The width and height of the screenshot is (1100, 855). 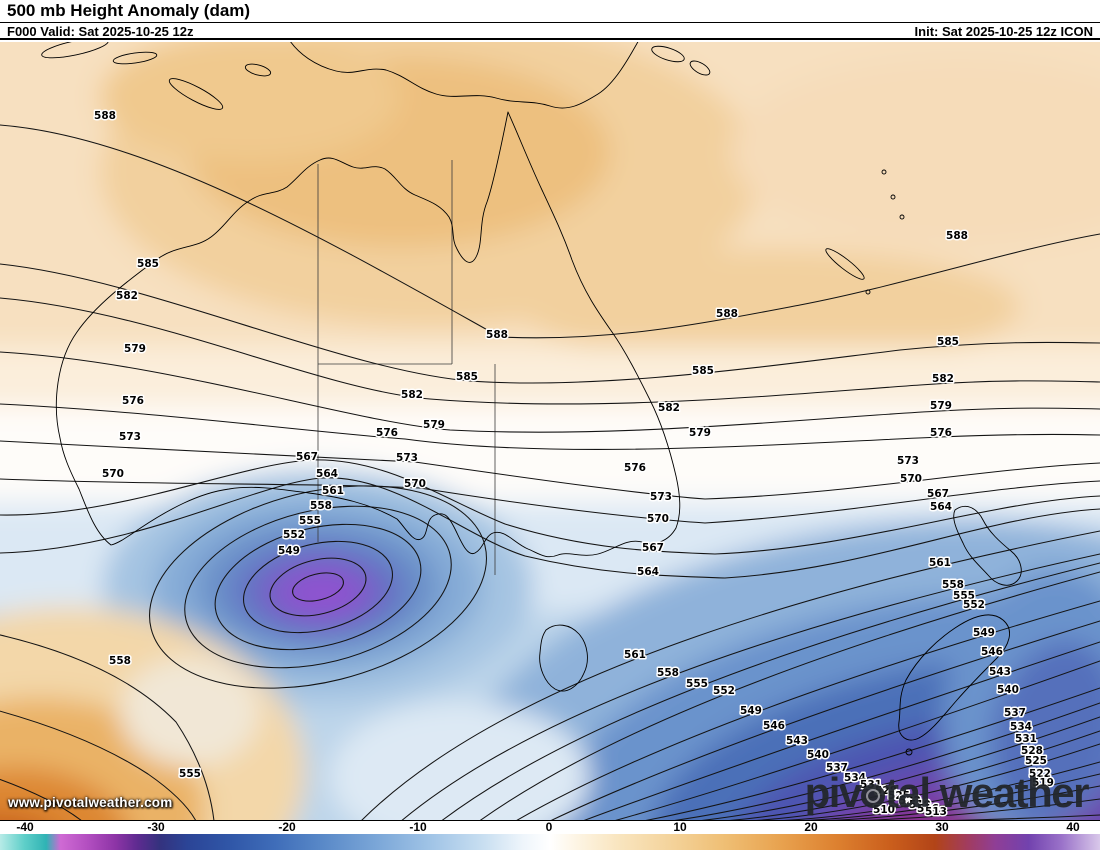 I want to click on colorbar-svg, so click(x=550, y=842).